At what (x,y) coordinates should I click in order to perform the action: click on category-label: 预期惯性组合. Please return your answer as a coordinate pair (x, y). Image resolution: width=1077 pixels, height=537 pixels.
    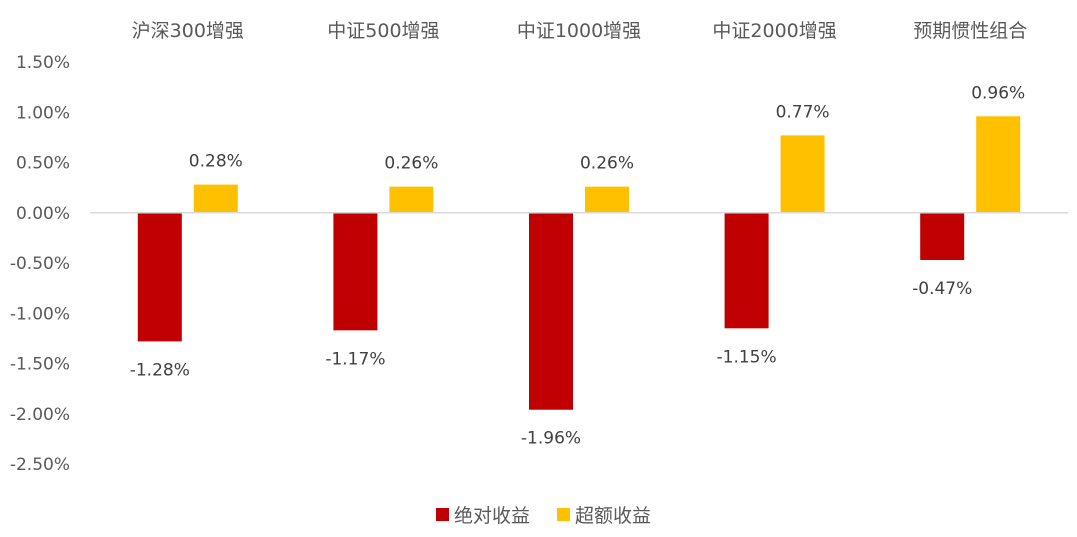
    Looking at the image, I should click on (970, 31).